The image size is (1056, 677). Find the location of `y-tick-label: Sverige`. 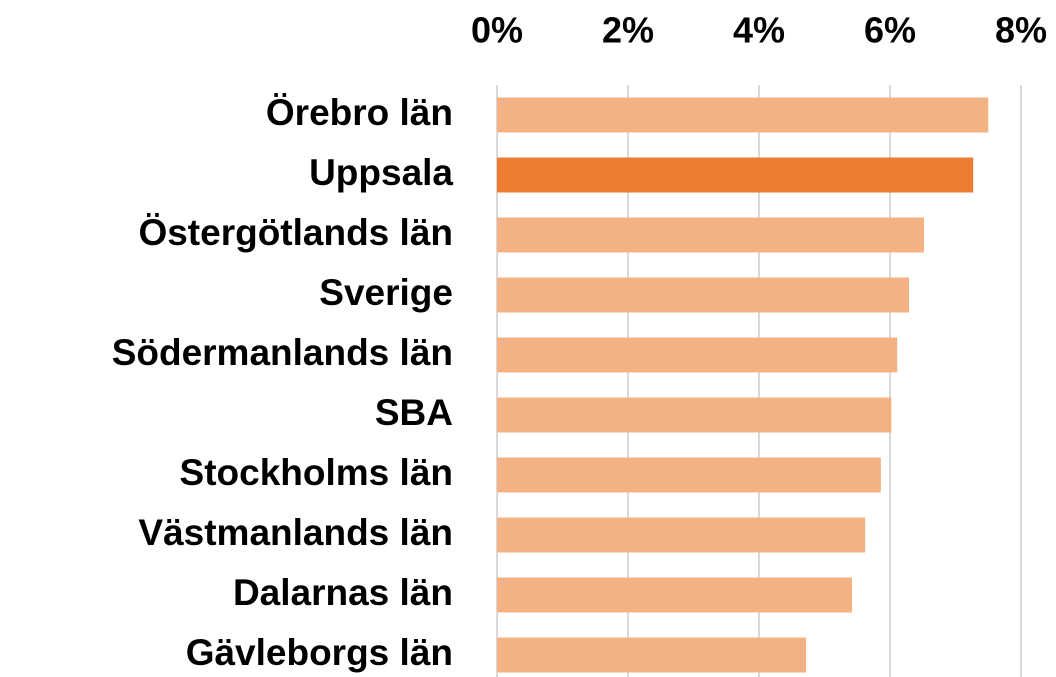

y-tick-label: Sverige is located at coordinates (386, 292).